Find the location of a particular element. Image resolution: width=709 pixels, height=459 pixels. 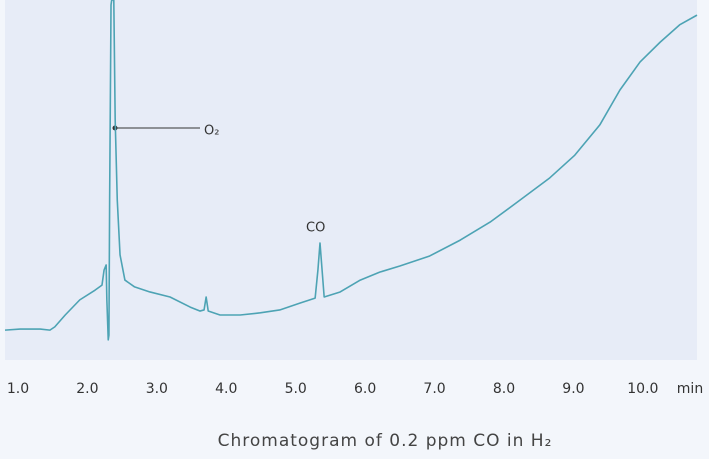

x-tick-label: 6.0 is located at coordinates (365, 389).